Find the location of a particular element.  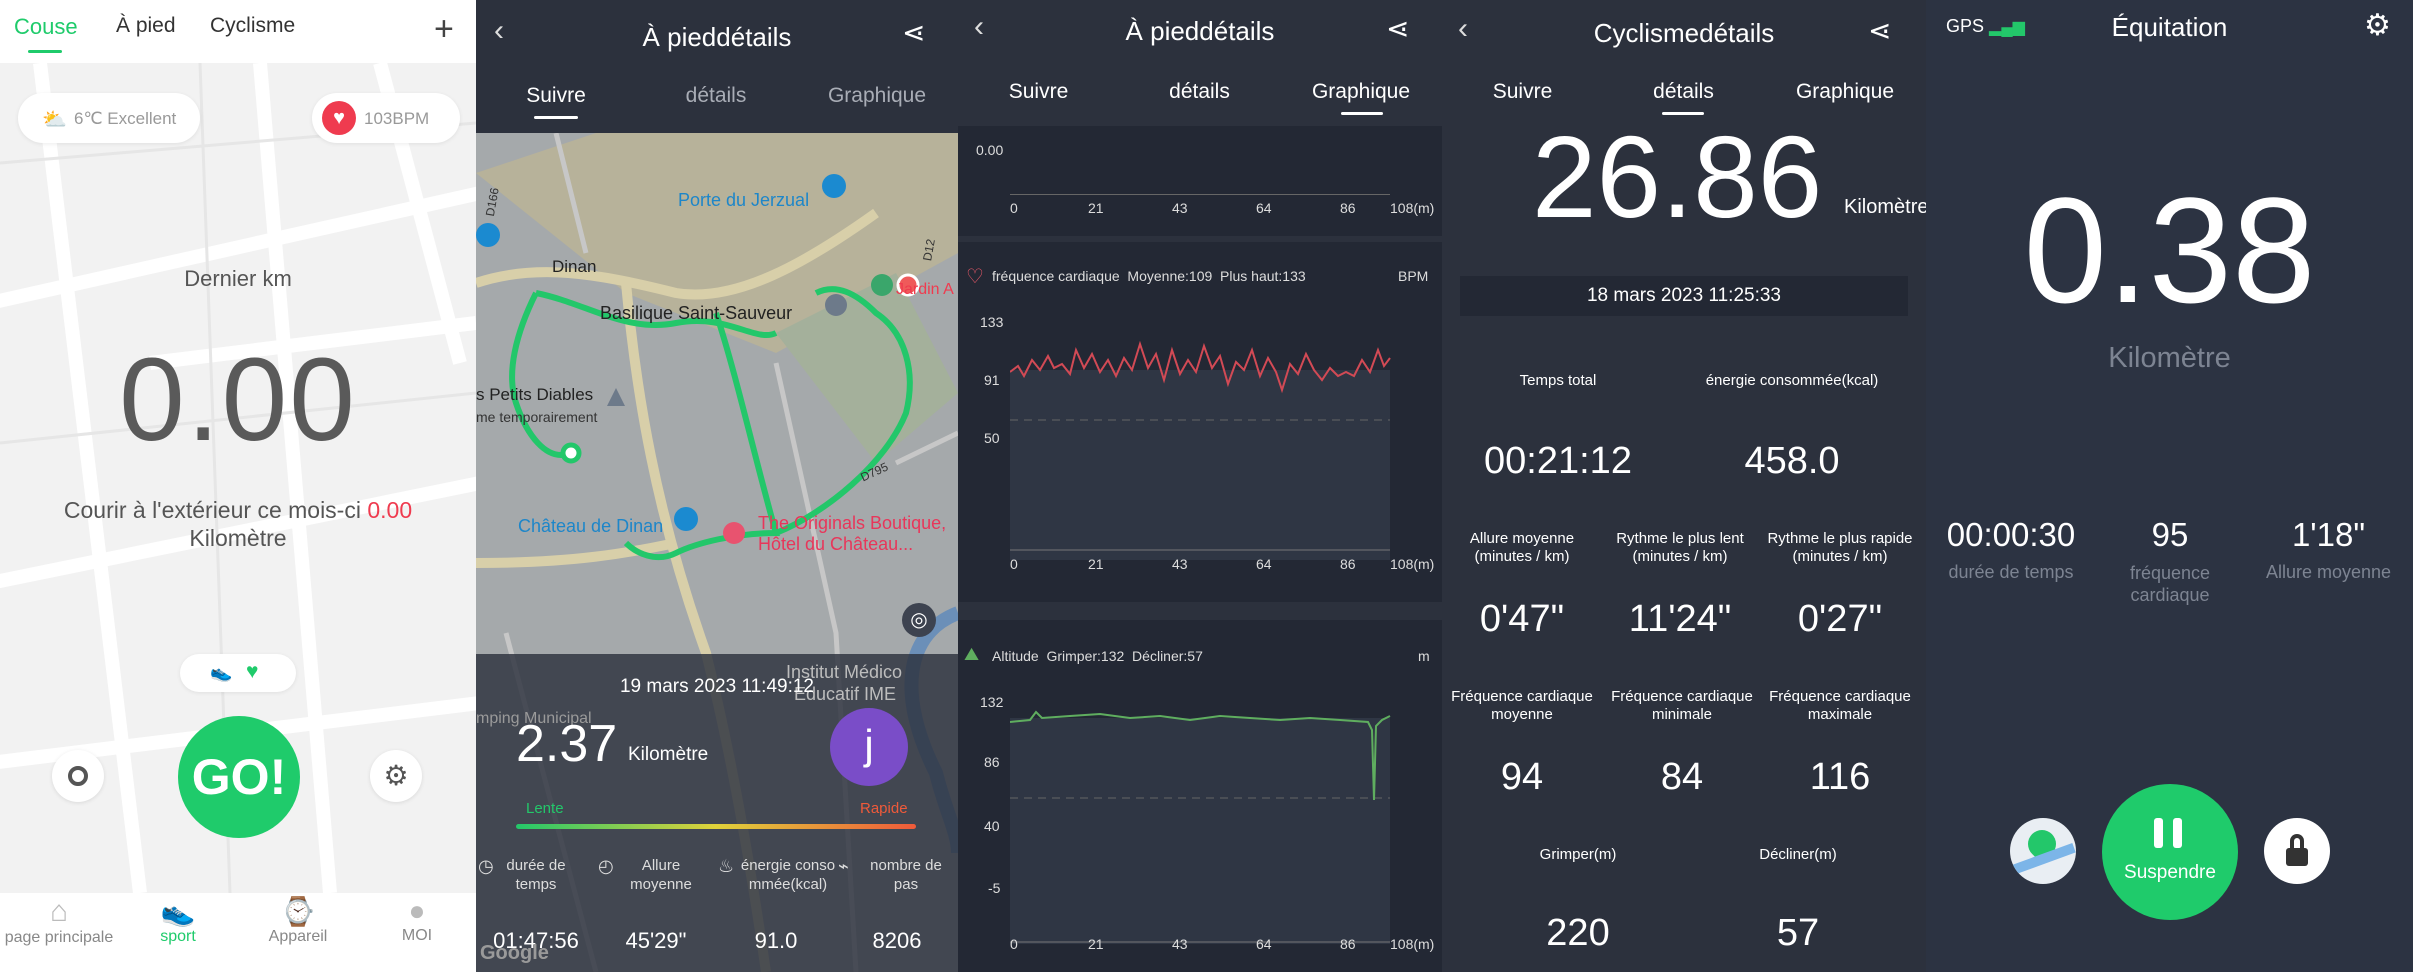

watch-icon: ⌚ is located at coordinates (298, 911).